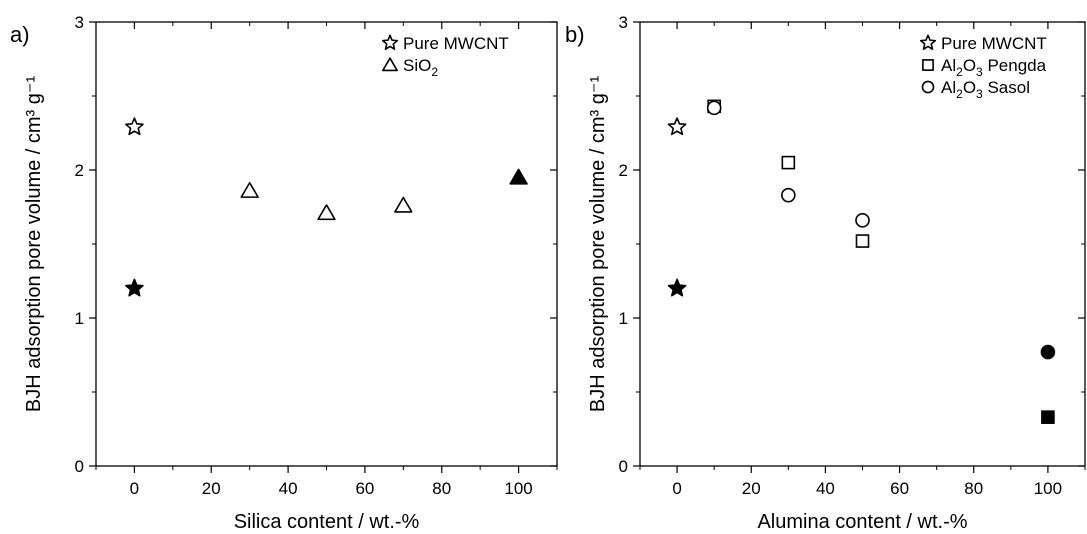  What do you see at coordinates (417, 65) in the screenshot?
I see `legend-text-part: SiO` at bounding box center [417, 65].